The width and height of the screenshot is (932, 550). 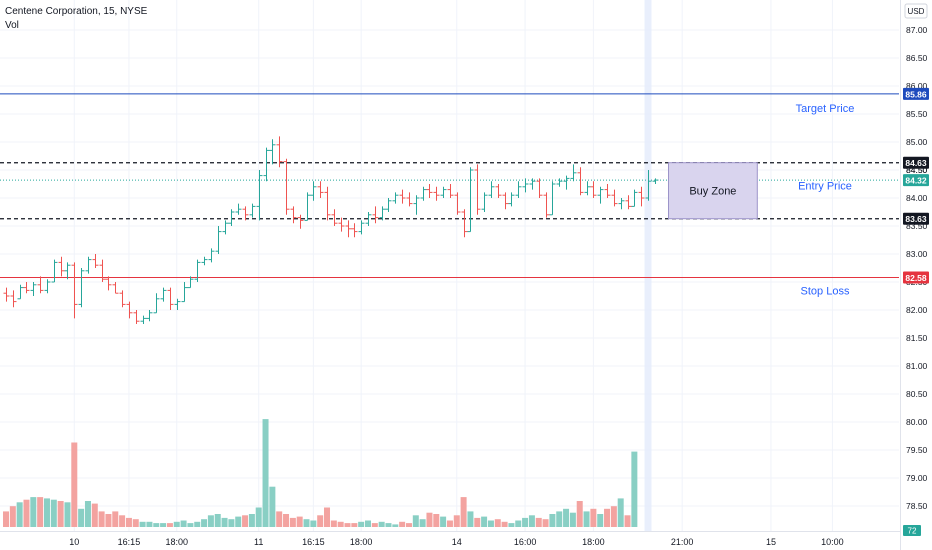 What do you see at coordinates (12, 25) in the screenshot?
I see `volume-indicator-label: Vol` at bounding box center [12, 25].